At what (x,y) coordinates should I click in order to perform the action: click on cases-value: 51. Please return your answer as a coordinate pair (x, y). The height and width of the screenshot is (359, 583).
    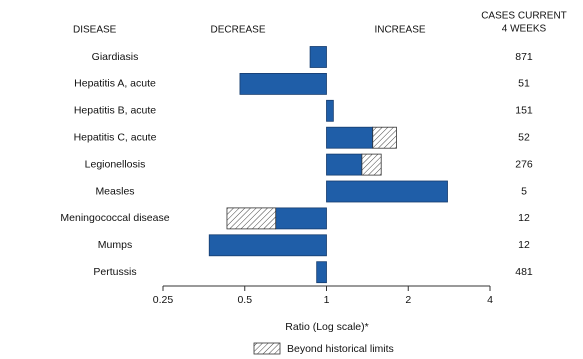
    Looking at the image, I should click on (524, 84).